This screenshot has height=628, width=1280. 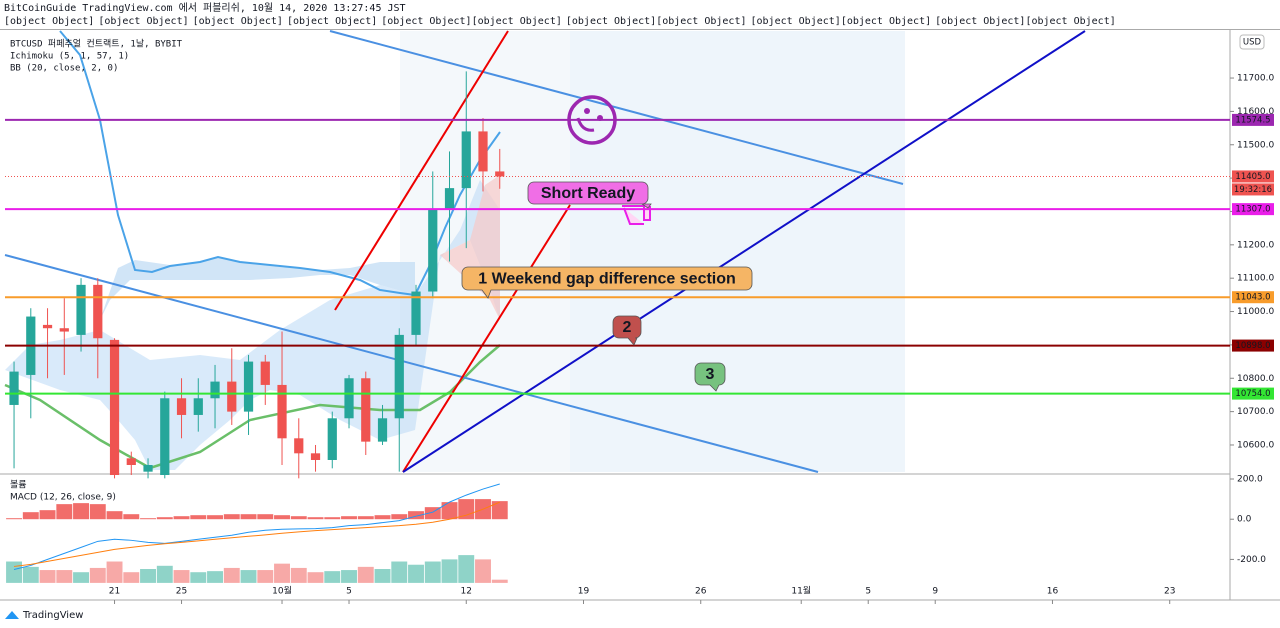 What do you see at coordinates (1255, 412) in the screenshot?
I see `y-tick-label: 10700.0` at bounding box center [1255, 412].